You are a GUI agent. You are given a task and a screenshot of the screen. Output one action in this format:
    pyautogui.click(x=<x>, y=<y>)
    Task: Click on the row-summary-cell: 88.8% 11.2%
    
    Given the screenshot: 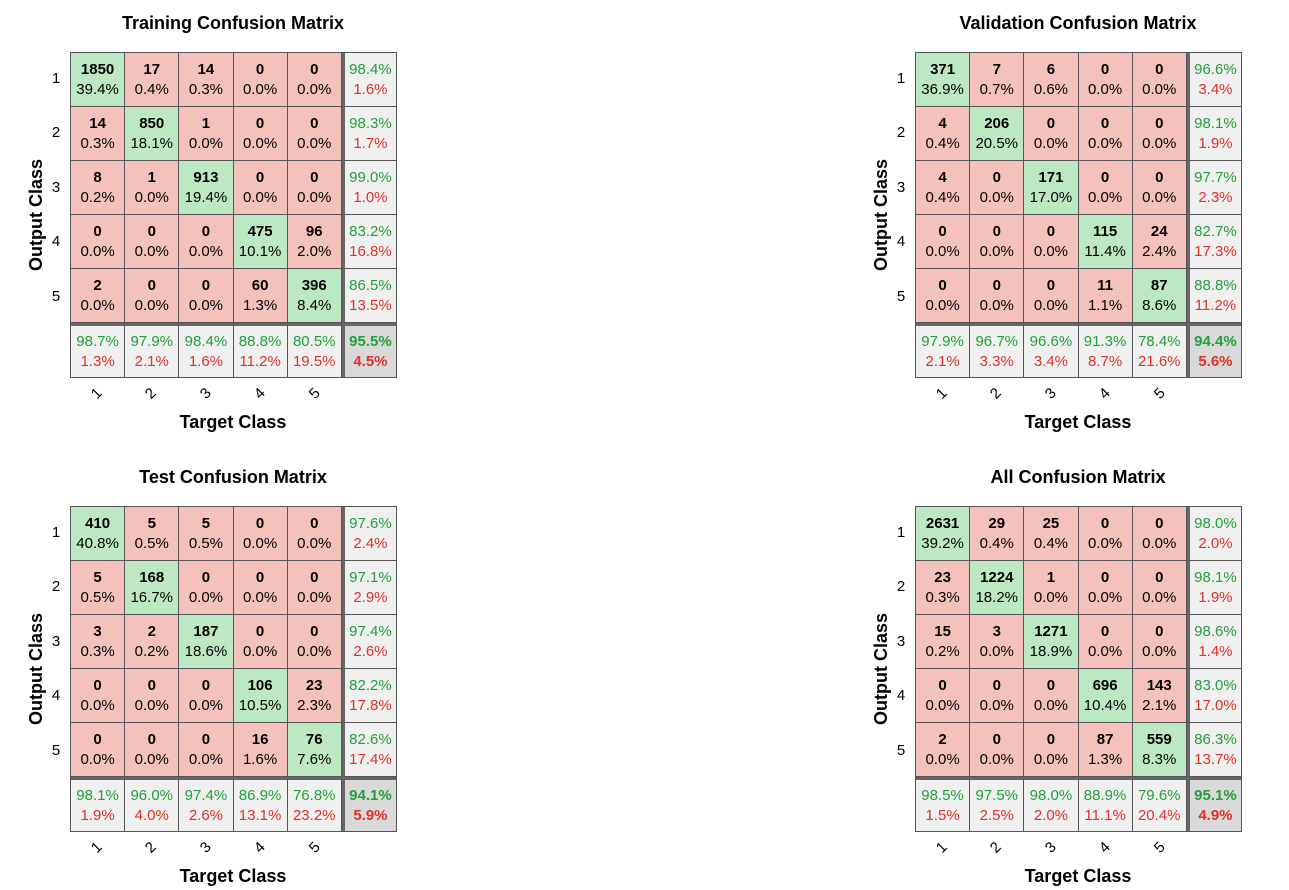 What is the action you would take?
    pyautogui.click(x=1213, y=296)
    